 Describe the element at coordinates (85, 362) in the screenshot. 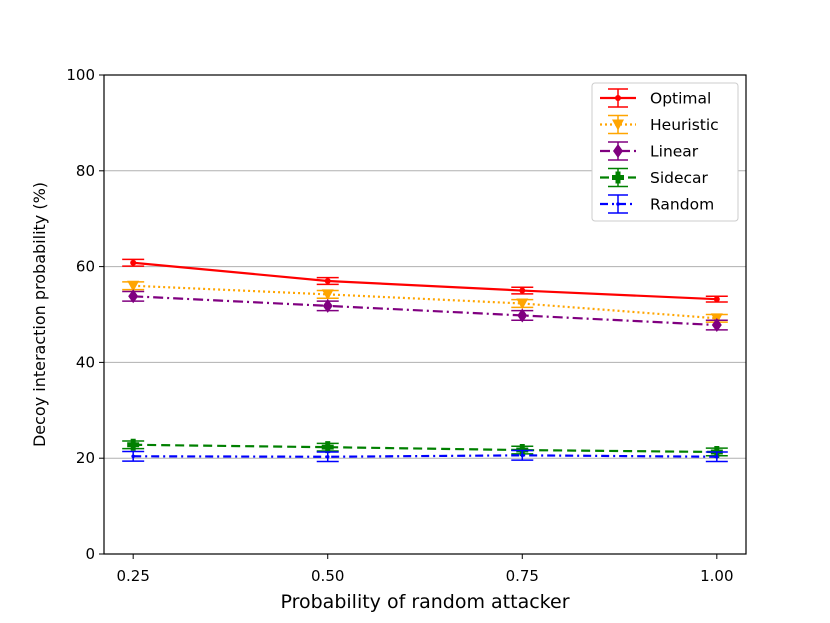

I see `y-tick-label: 40` at that location.